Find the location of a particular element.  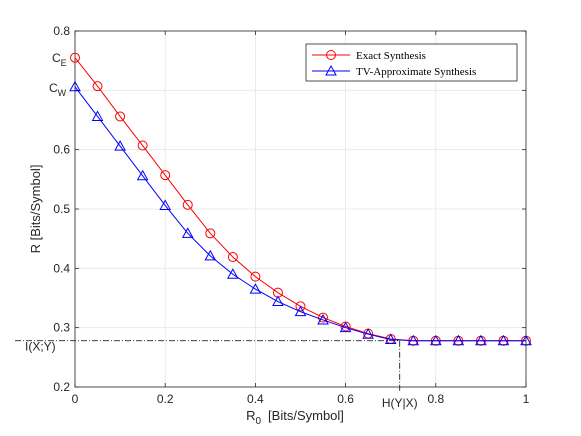

y-tick-label: 0.6 is located at coordinates (61, 150).